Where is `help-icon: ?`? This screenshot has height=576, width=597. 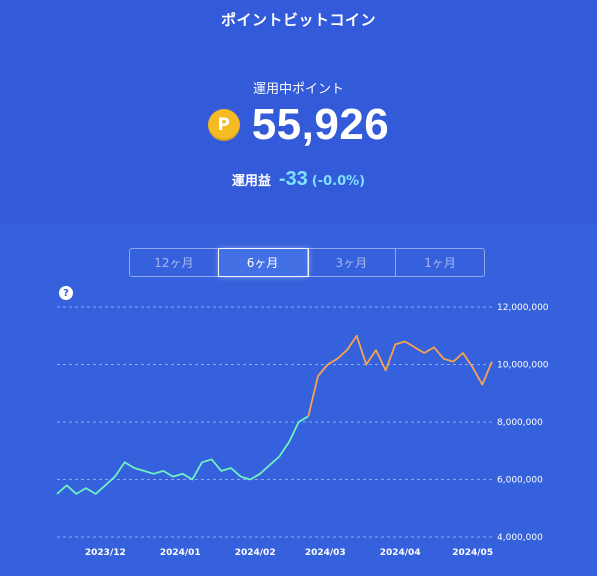 help-icon: ? is located at coordinates (66, 293).